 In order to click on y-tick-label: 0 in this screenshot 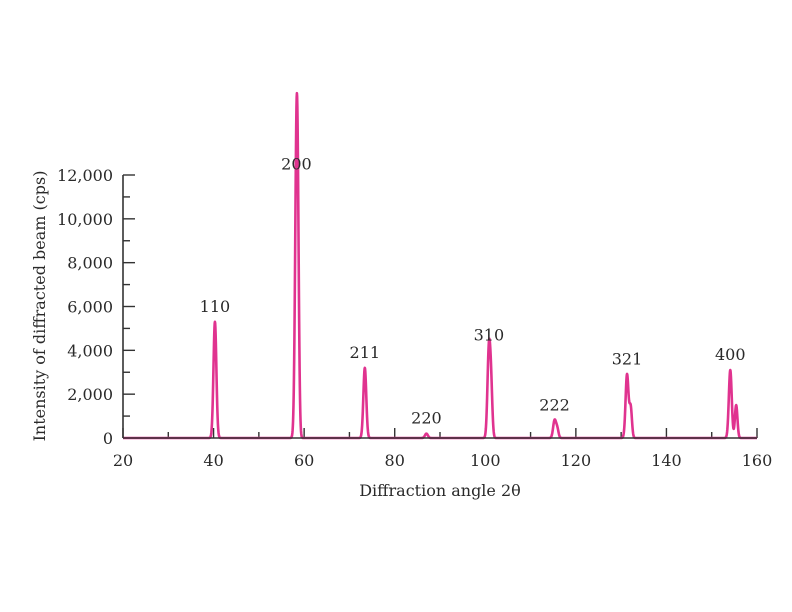, I will do `click(108, 438)`.